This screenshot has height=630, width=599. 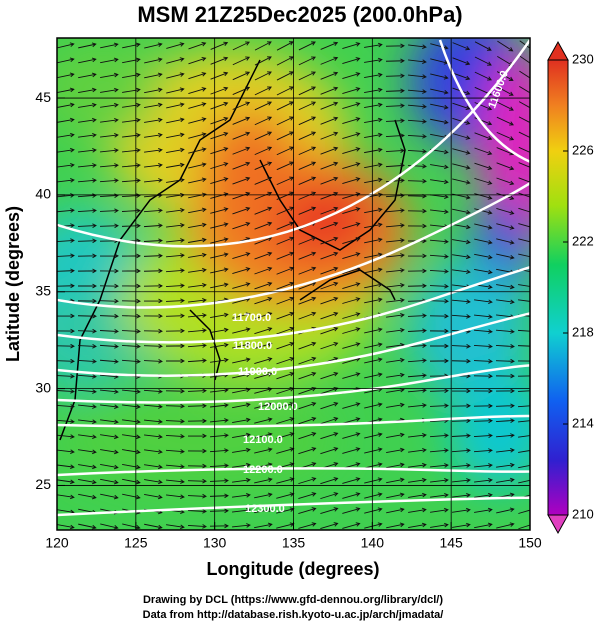 I want to click on contour-line, so click(x=293, y=304).